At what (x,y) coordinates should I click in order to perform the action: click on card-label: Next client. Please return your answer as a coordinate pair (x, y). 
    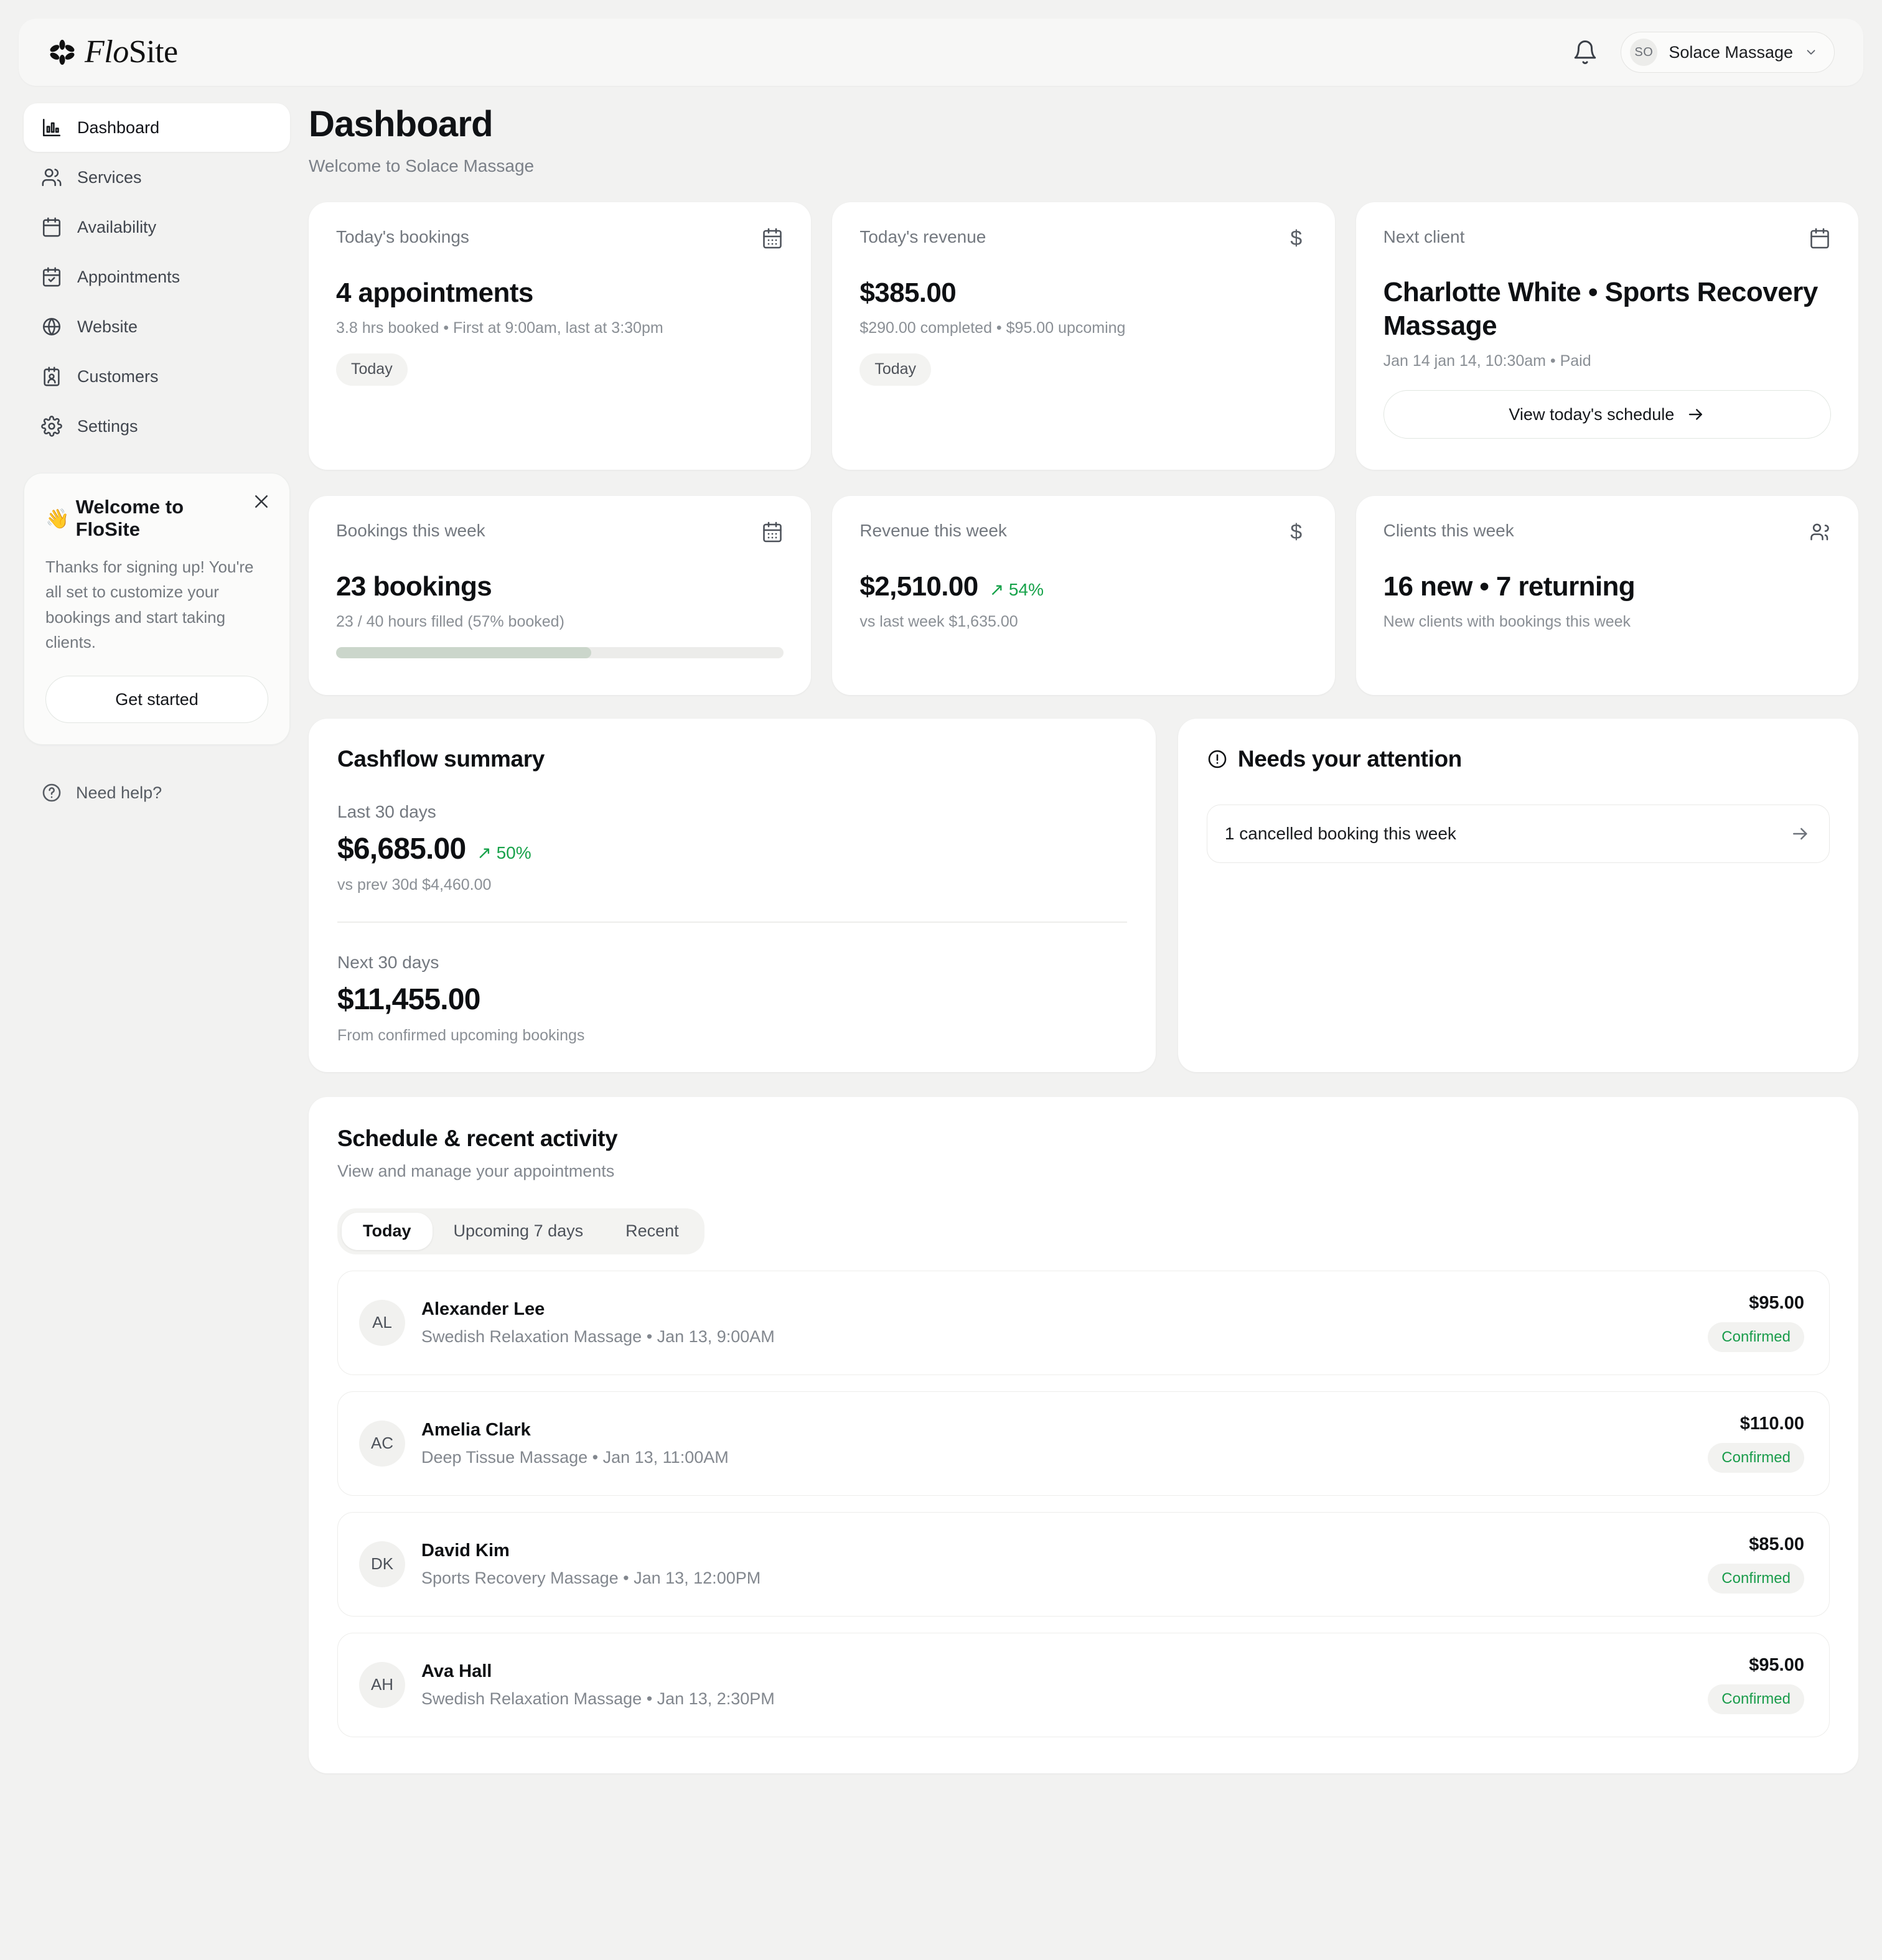
    Looking at the image, I should click on (1424, 236).